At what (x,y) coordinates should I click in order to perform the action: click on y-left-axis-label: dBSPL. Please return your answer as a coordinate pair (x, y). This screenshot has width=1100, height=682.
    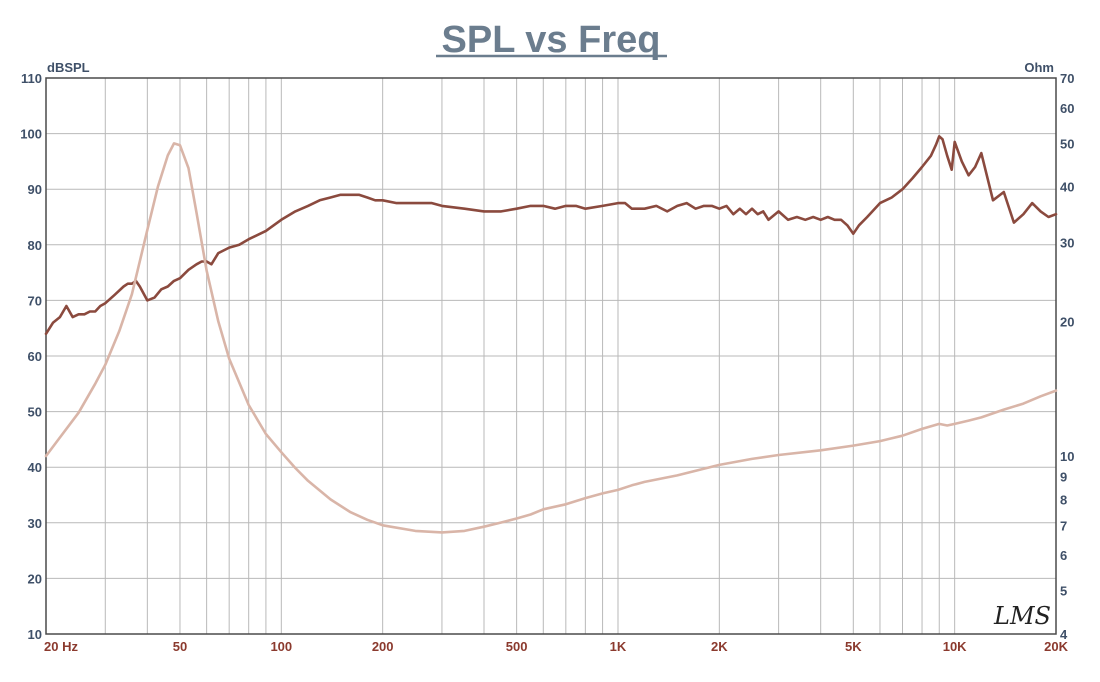
    Looking at the image, I should click on (68, 67).